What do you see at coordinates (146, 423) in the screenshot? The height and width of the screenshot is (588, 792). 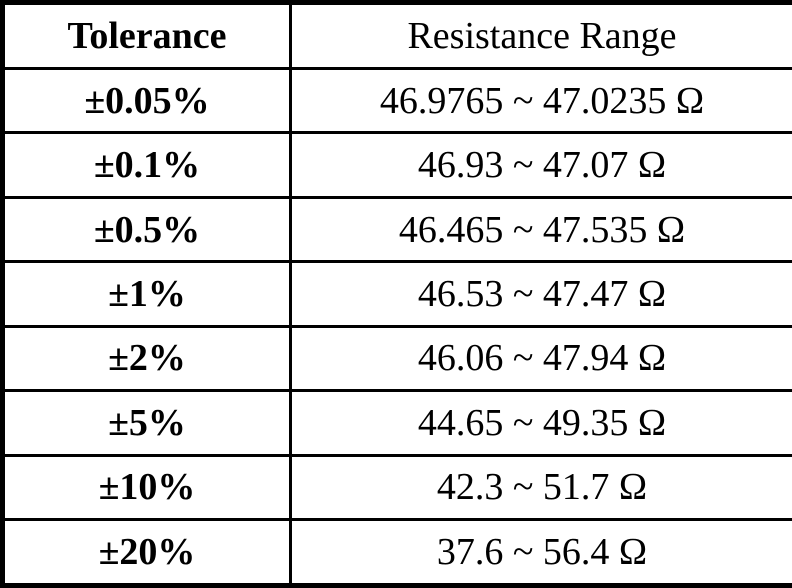 I see `tolerance-cell: ±5%` at bounding box center [146, 423].